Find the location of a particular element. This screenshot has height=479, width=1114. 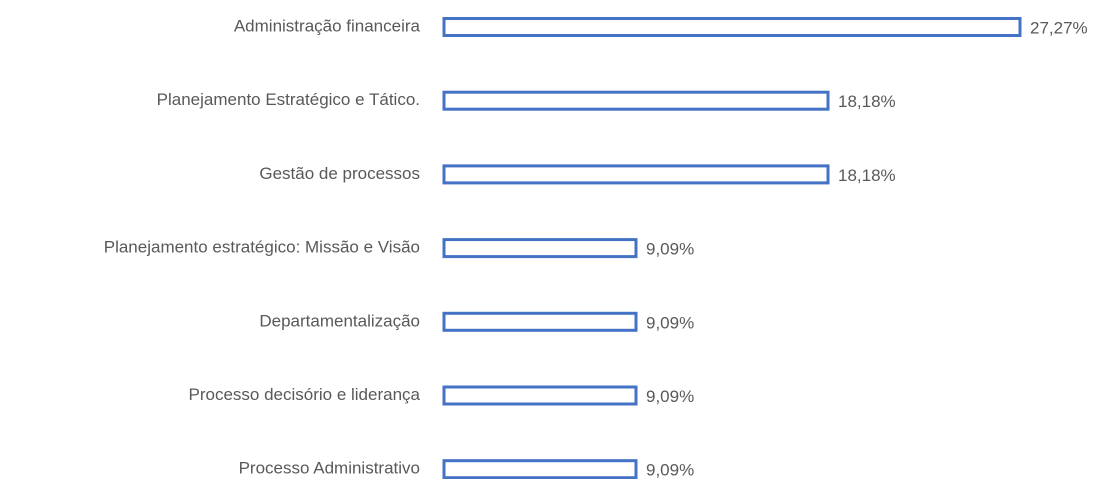

category-label: Processo Administrativo is located at coordinates (329, 468).